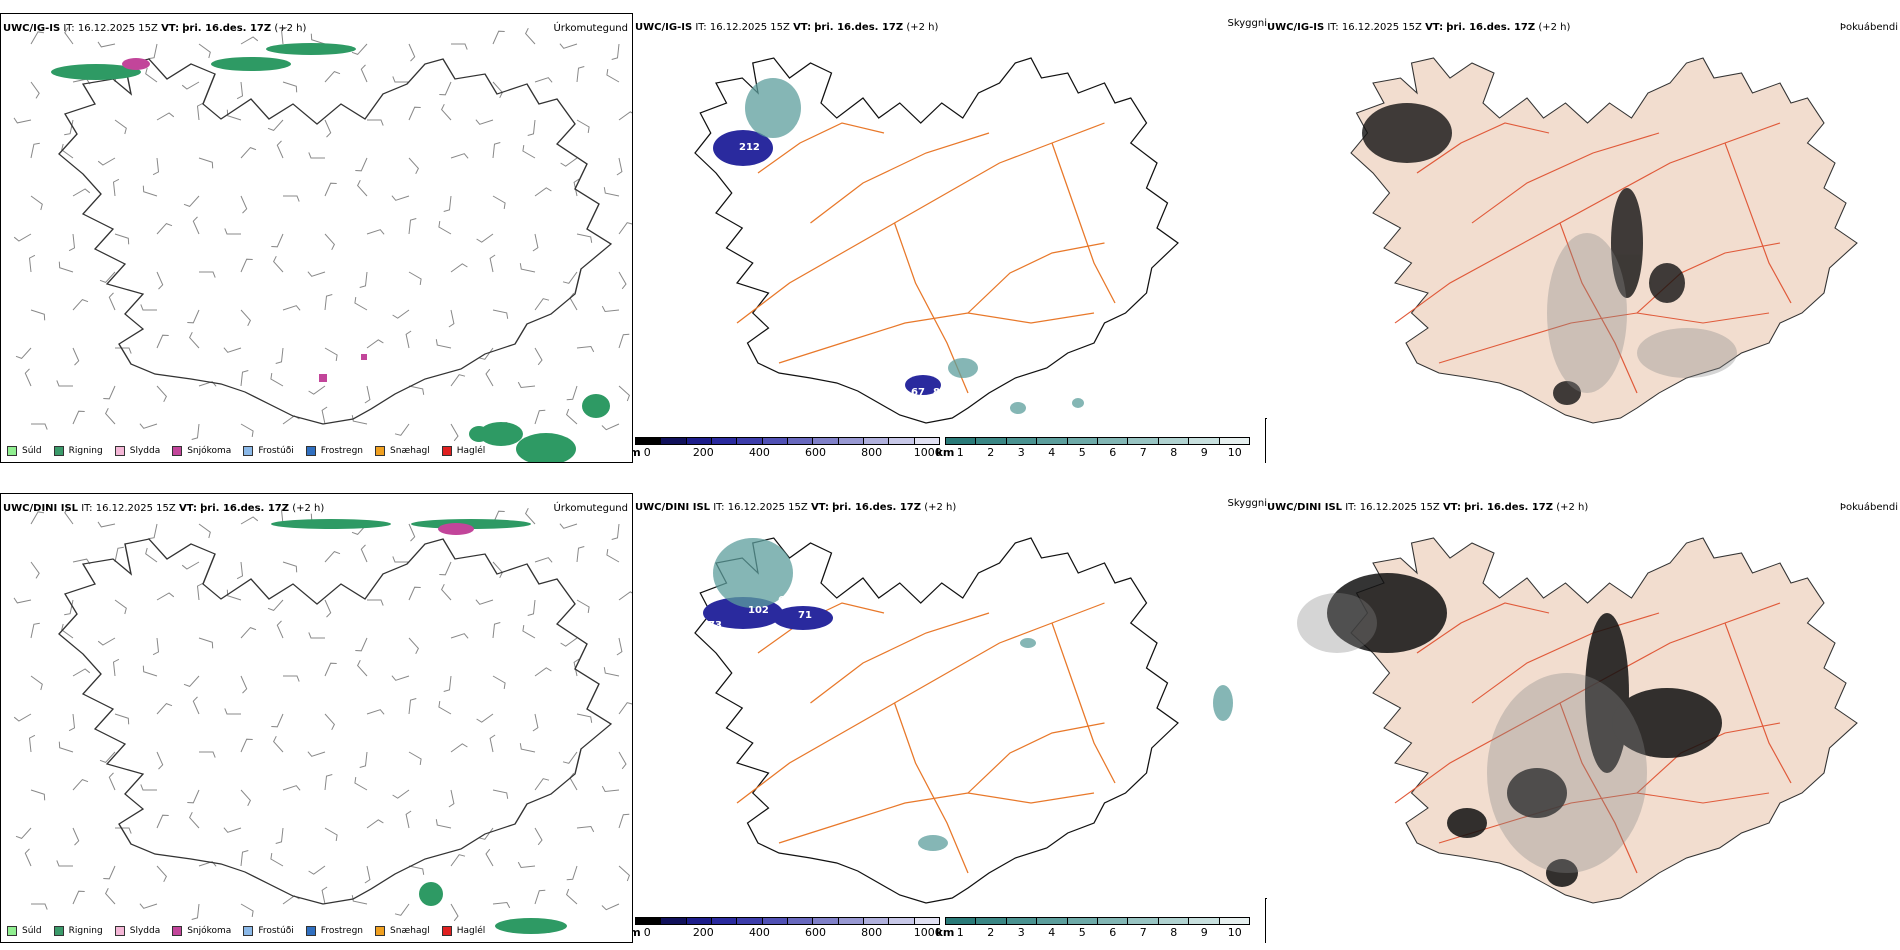 The height and width of the screenshot is (950, 1900). Describe the element at coordinates (759, 452) in the screenshot. I see `scale-tick: 400` at that location.